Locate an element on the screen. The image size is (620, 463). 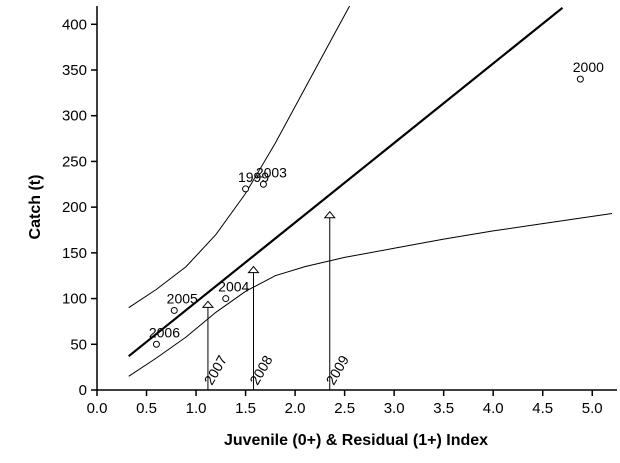
y-tick-label: 400 is located at coordinates (74, 24).